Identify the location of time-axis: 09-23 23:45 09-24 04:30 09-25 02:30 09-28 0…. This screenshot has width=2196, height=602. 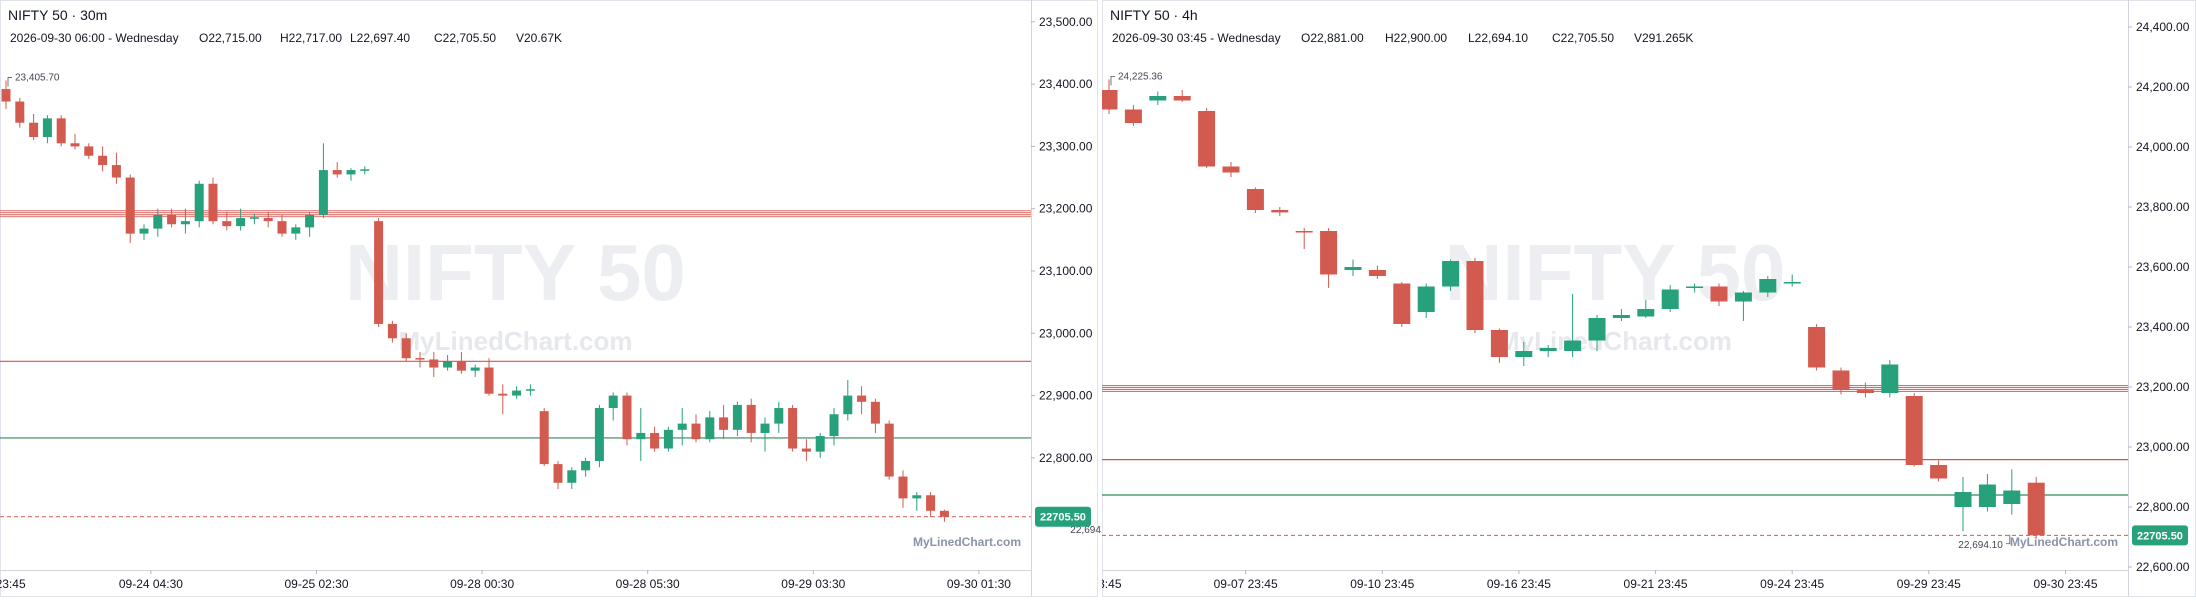
(588, 580).